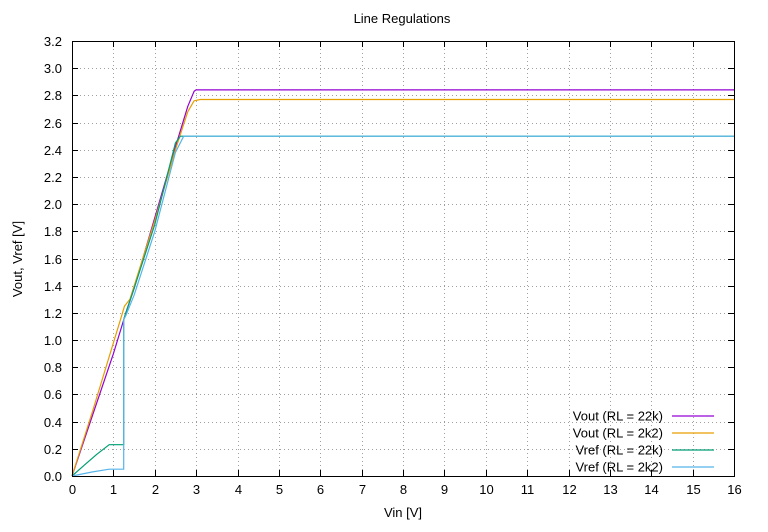 This screenshot has height=532, width=768. I want to click on x-tick-label: 12, so click(569, 489).